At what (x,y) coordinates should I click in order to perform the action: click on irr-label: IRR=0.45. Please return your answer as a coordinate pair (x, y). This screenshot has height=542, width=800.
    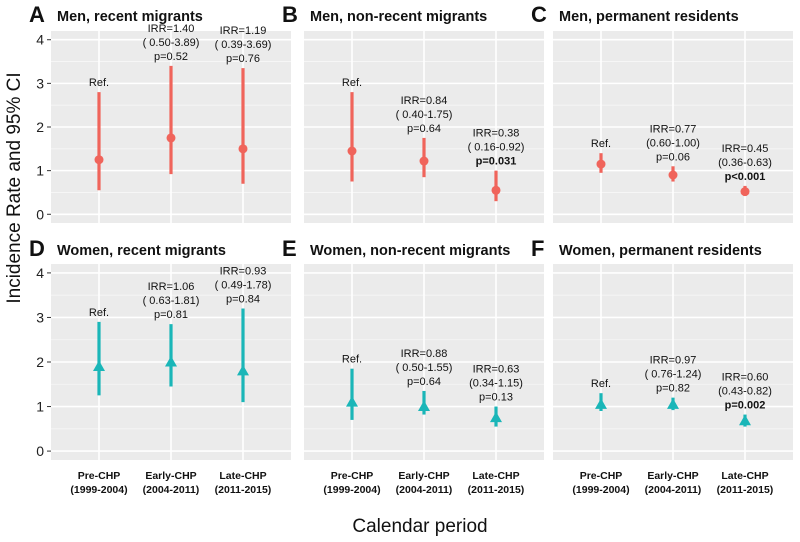
    Looking at the image, I should click on (745, 149).